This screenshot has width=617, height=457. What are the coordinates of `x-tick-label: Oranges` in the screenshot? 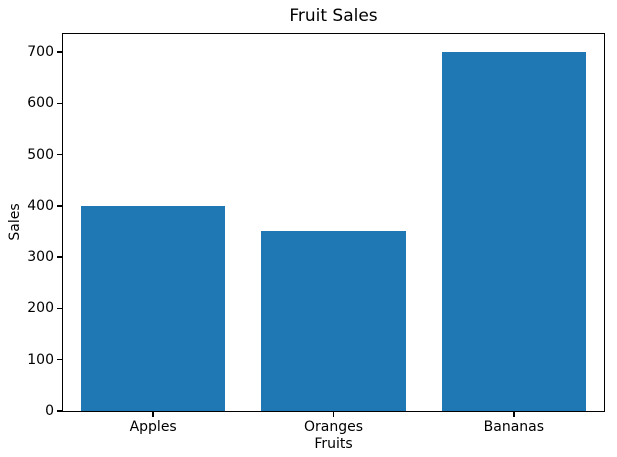 It's located at (333, 427).